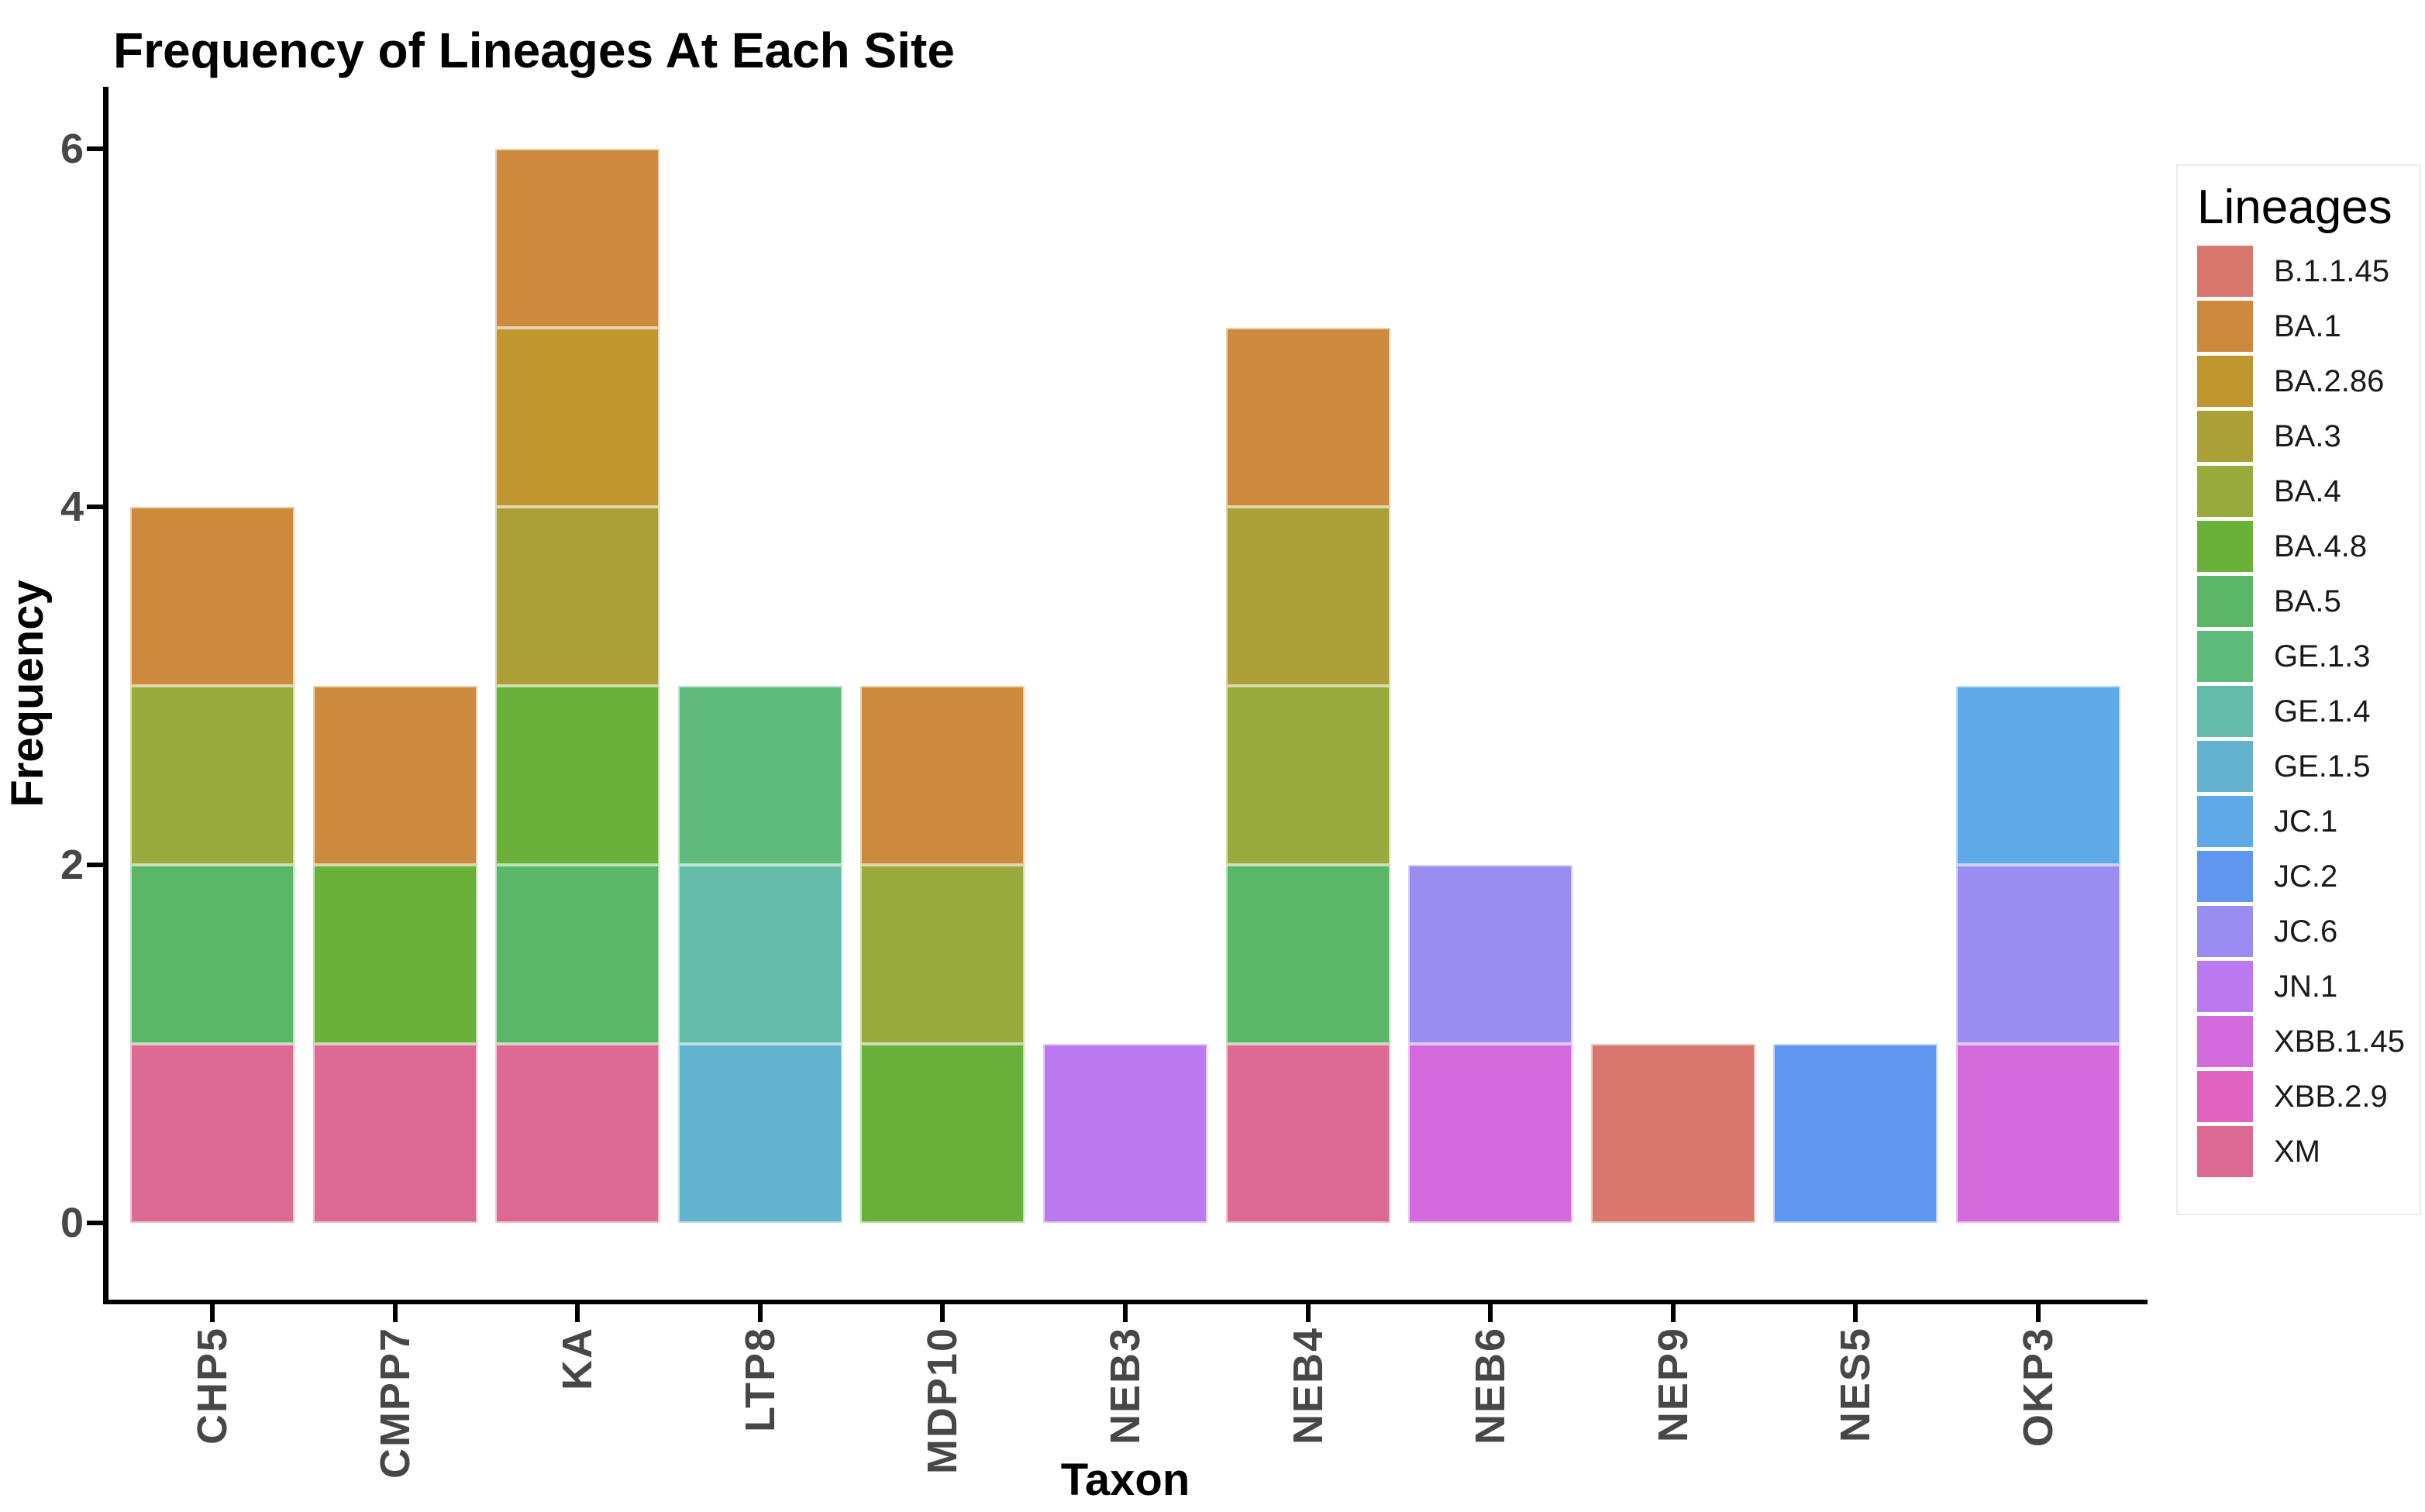  Describe the element at coordinates (1307, 1386) in the screenshot. I see `x-tick-label: NEB4` at that location.